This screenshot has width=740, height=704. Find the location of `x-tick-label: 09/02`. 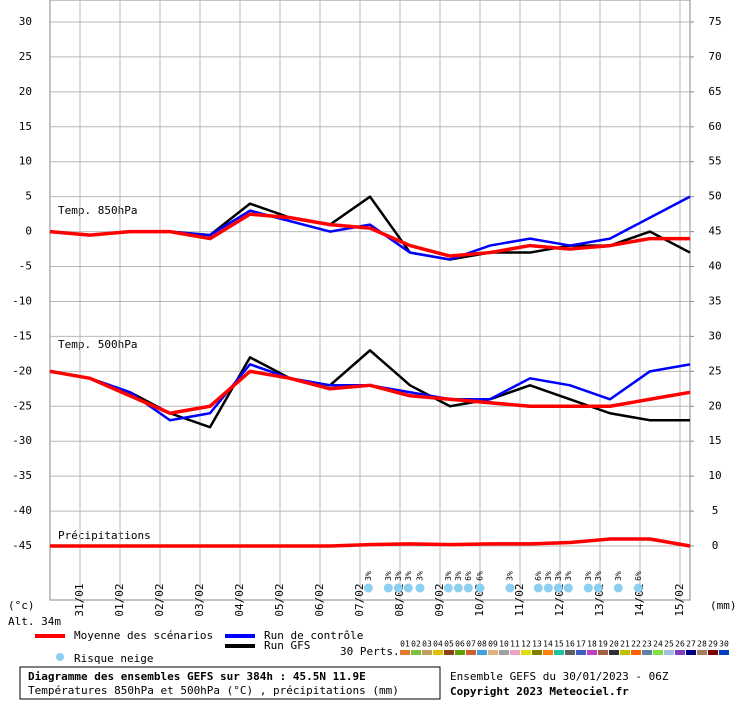

x-tick-label: 09/02 is located at coordinates (439, 599).